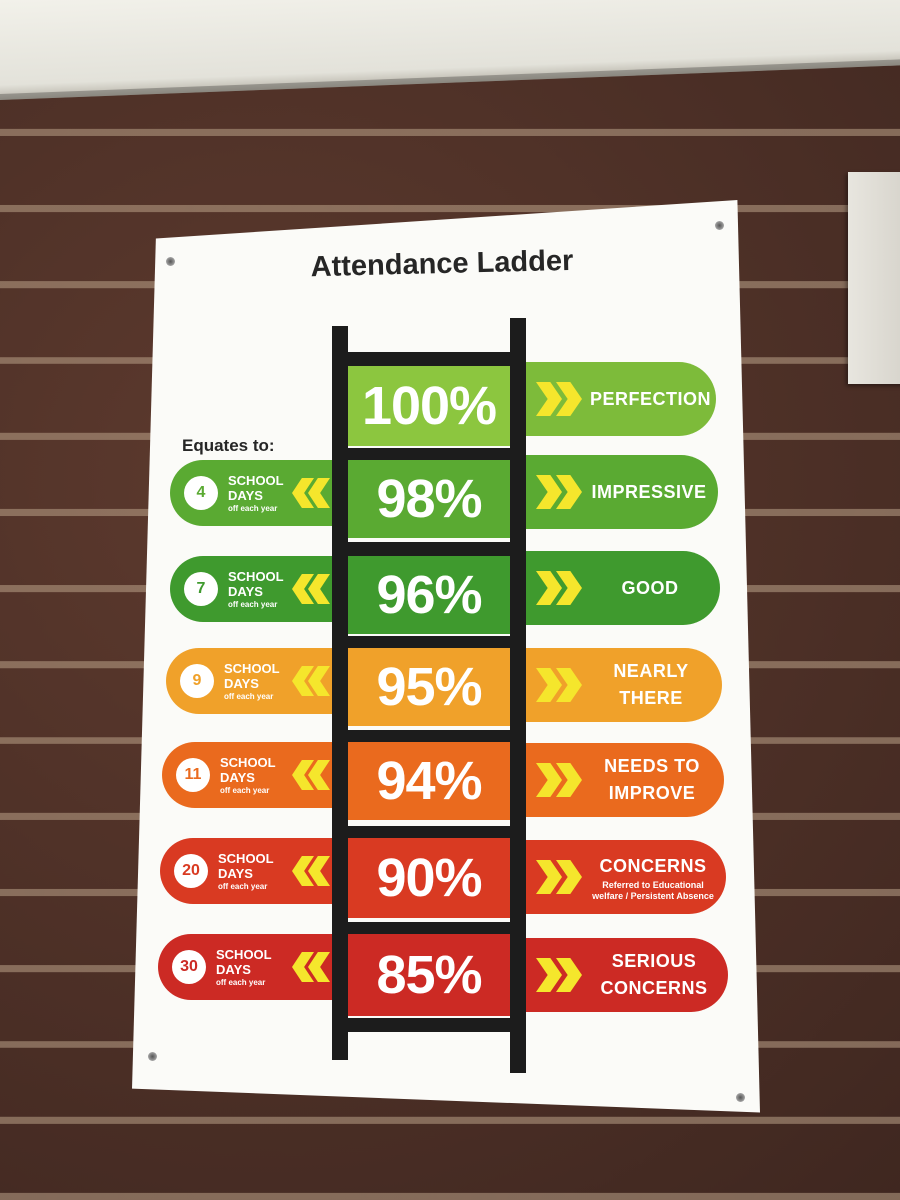 The image size is (900, 1200). What do you see at coordinates (201, 493) in the screenshot?
I see `days-count: 4` at bounding box center [201, 493].